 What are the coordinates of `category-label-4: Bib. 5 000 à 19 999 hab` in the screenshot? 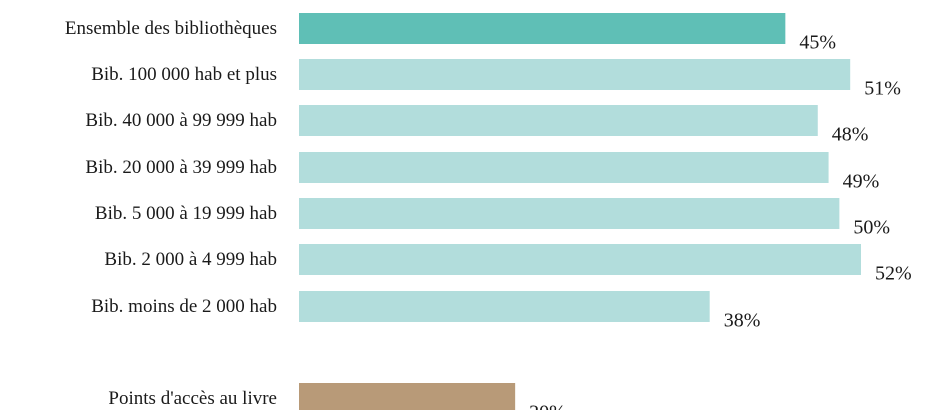 It's located at (186, 213).